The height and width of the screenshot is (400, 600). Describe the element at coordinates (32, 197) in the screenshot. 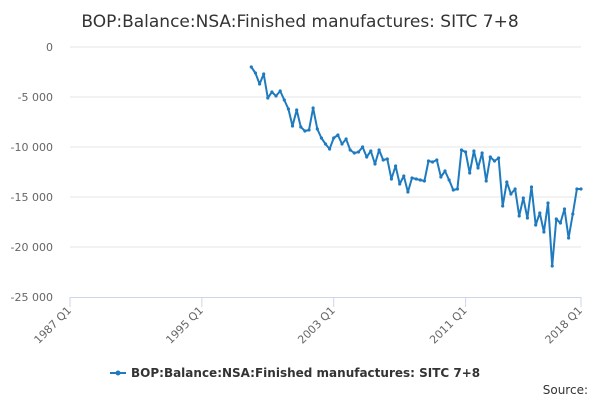

I see `y-tick-label: -15 000` at that location.